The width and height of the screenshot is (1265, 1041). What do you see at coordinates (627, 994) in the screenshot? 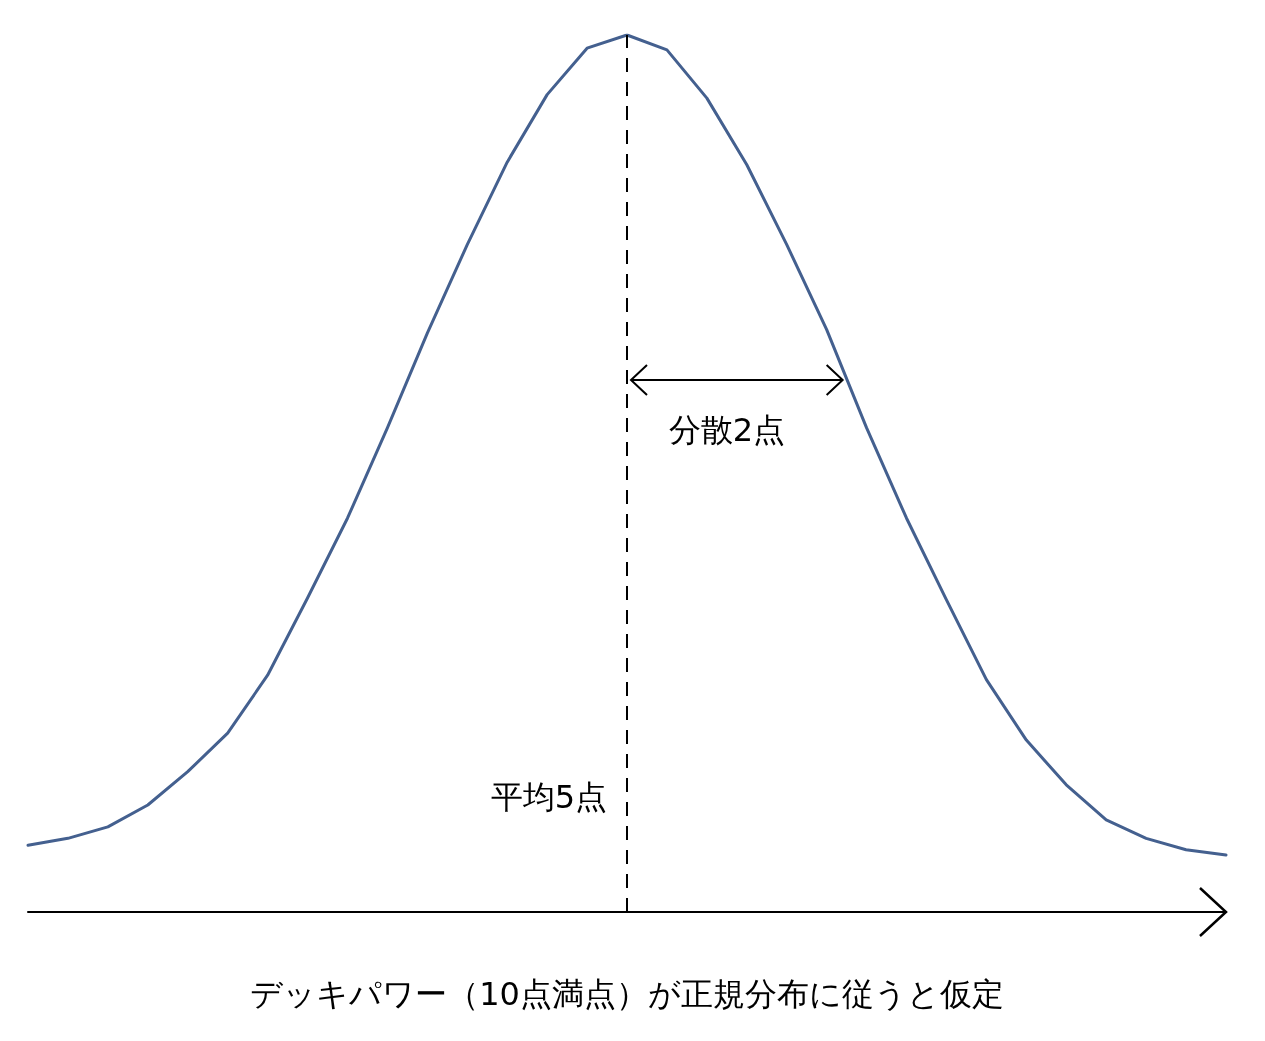
I see `x-axis-title: デッキパワー（10点満点）が正規分布に従うと仮定` at bounding box center [627, 994].